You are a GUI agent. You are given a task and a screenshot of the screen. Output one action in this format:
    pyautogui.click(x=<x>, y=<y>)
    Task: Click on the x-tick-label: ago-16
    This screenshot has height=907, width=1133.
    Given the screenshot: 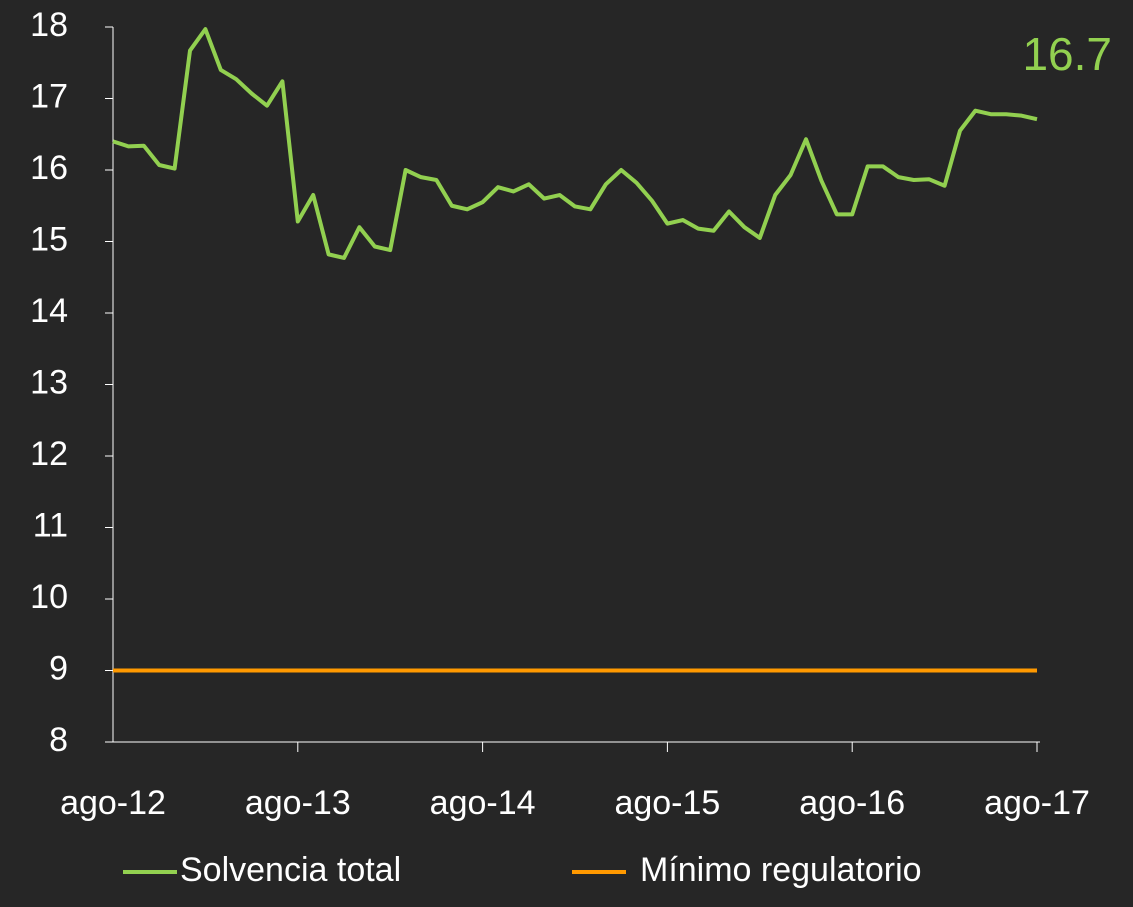 What is the action you would take?
    pyautogui.click(x=852, y=803)
    